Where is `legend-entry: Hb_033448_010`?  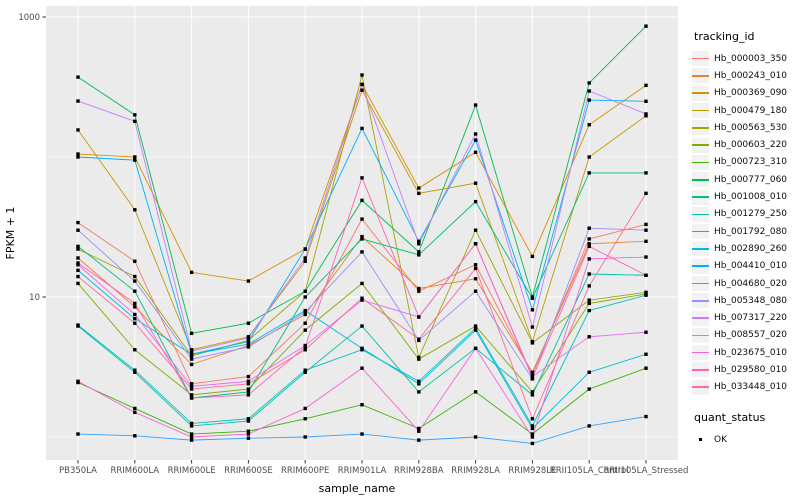
legend-entry: Hb_033448_010 is located at coordinates (746, 387).